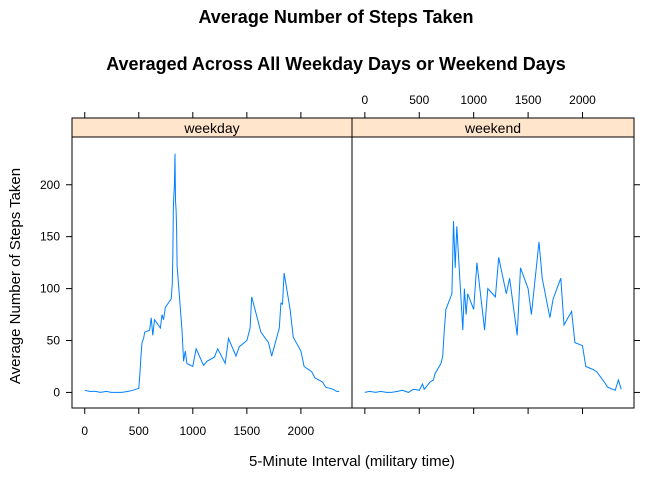  I want to click on y-tick-label: 50, so click(54, 341).